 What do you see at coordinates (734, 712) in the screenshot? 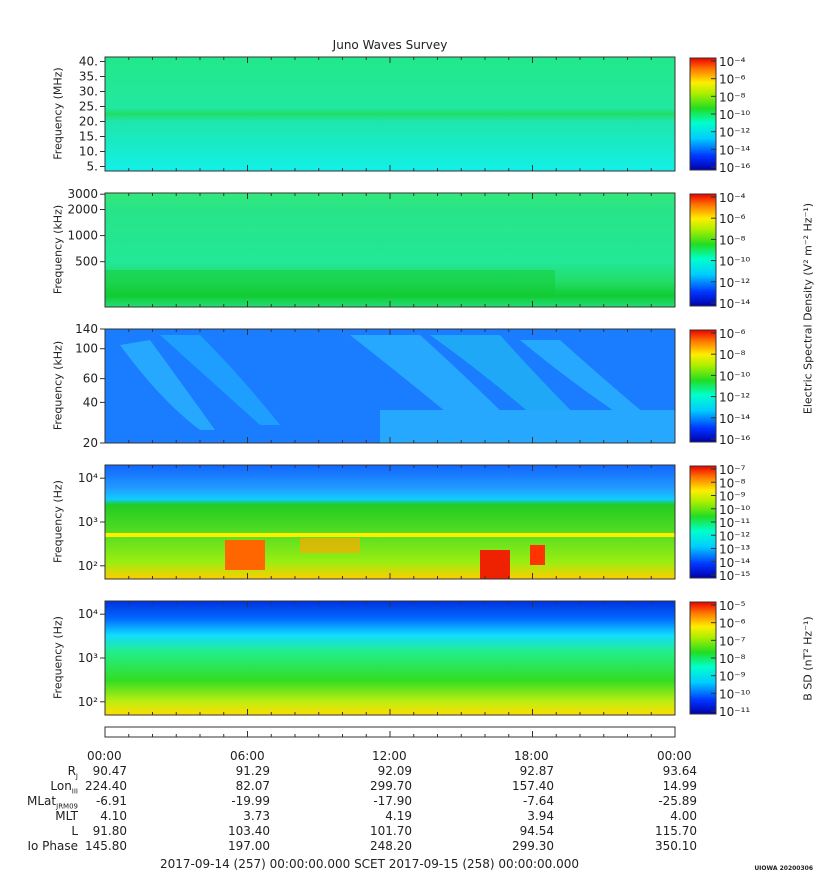
I see `panel-5-colorbar-label: 10⁻¹¹` at bounding box center [734, 712].